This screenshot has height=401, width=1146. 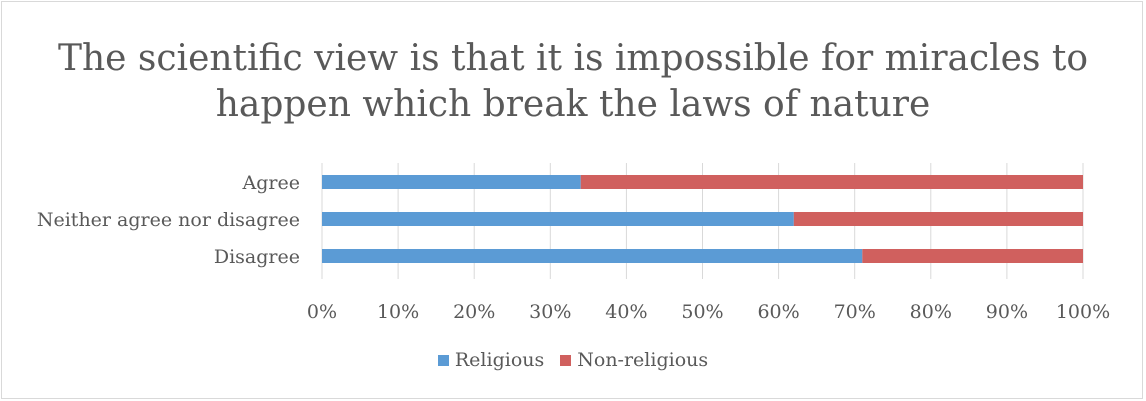 I want to click on x-tick-label: 80%, so click(x=931, y=312).